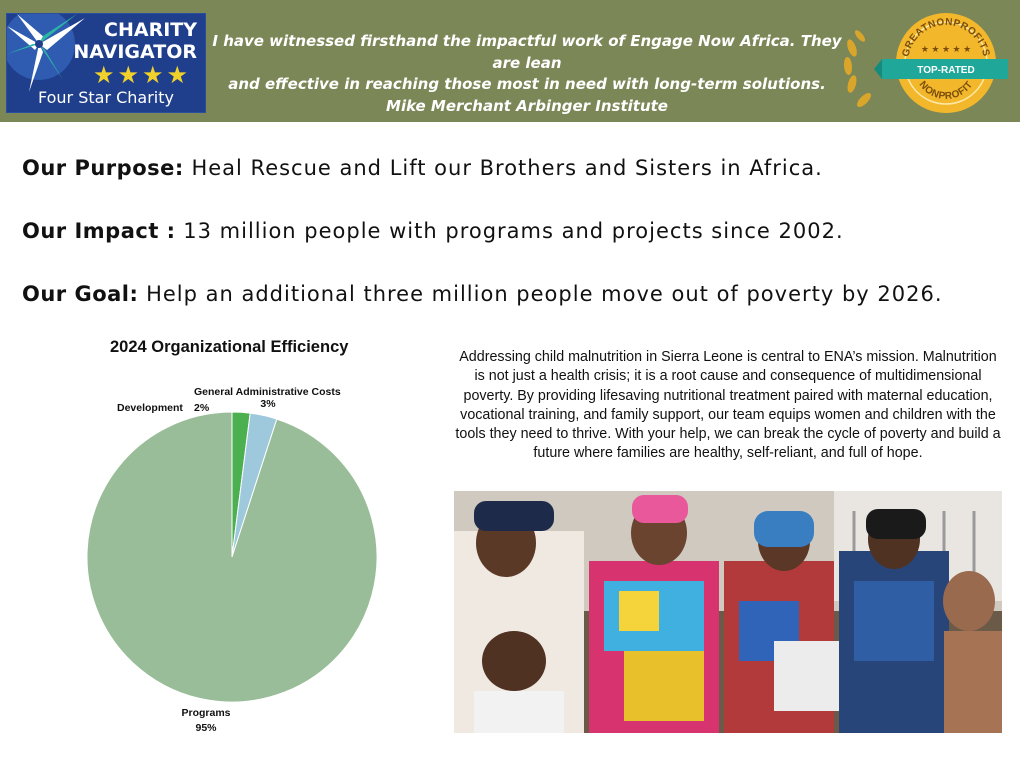 The width and height of the screenshot is (1020, 764). I want to click on purpose-label: Our Purpose:, so click(103, 168).